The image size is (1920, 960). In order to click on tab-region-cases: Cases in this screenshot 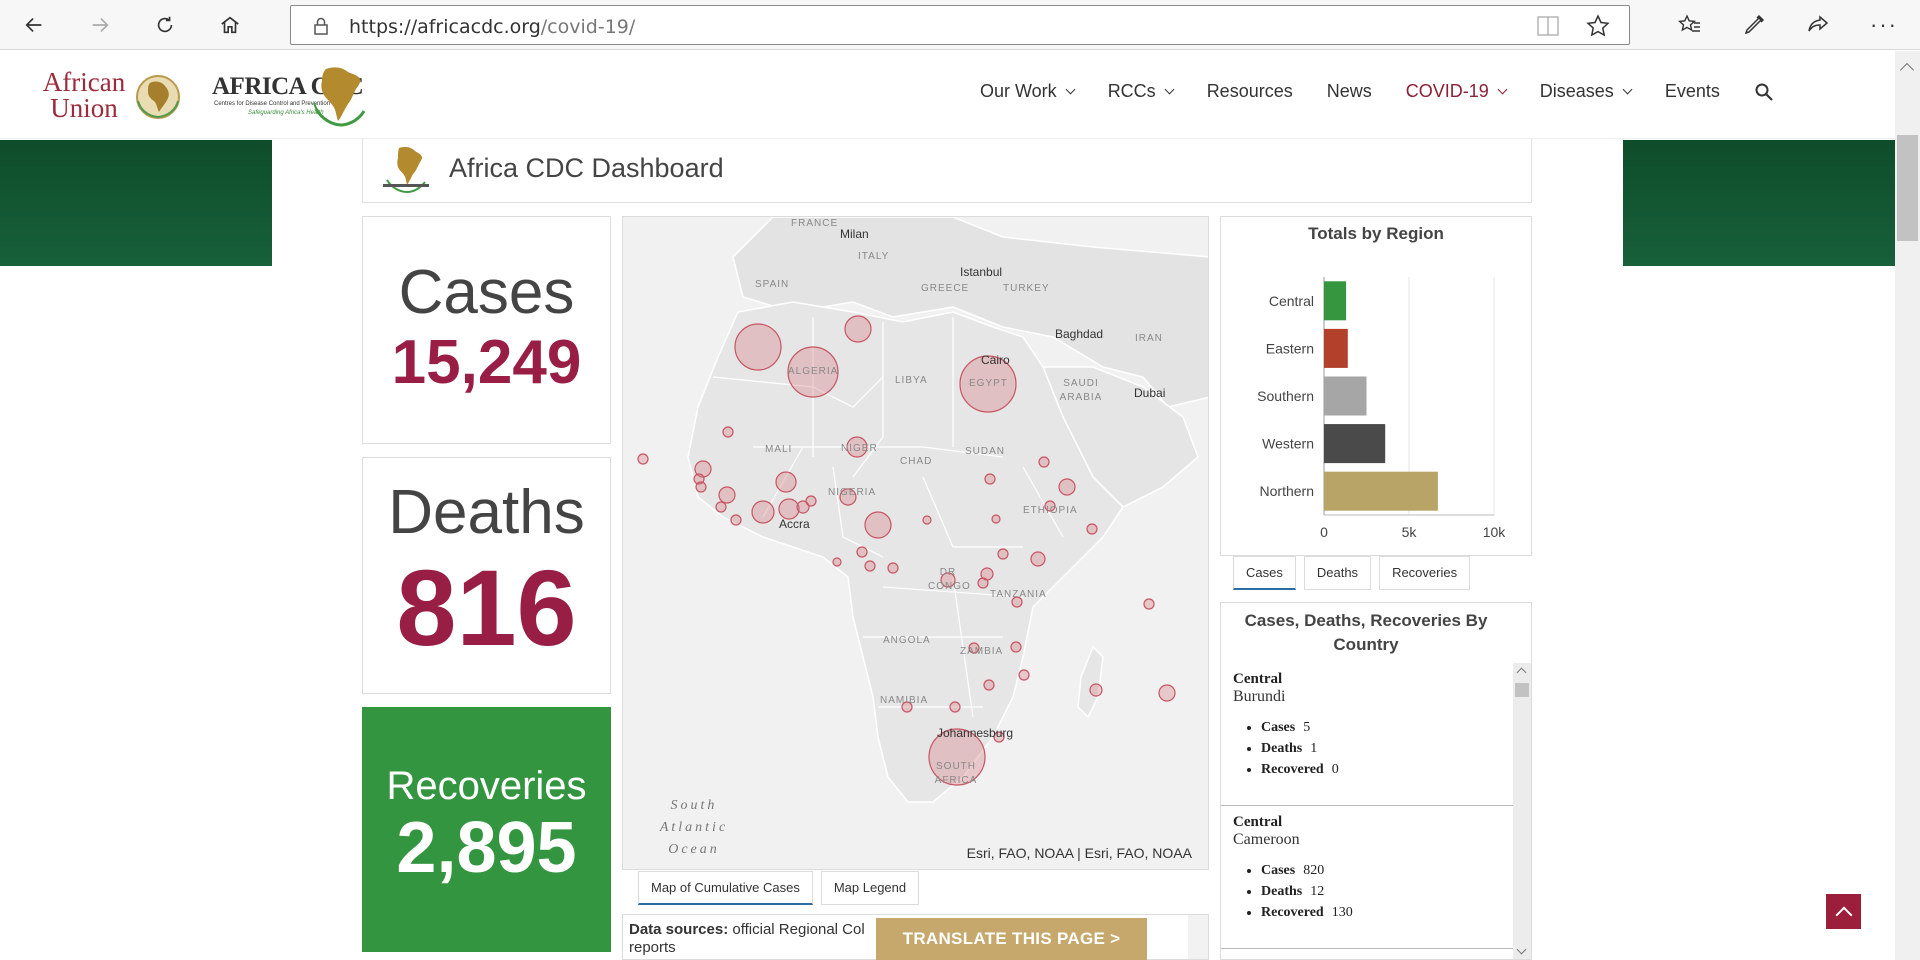, I will do `click(1264, 573)`.